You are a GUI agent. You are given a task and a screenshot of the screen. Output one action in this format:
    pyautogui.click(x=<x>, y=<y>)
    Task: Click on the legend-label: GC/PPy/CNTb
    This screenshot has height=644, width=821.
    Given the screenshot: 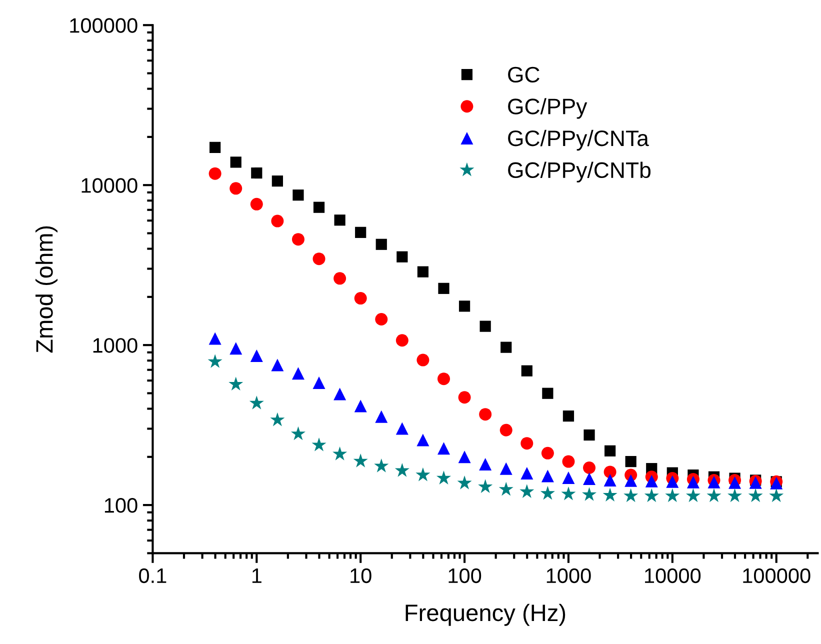 What is the action you would take?
    pyautogui.click(x=579, y=172)
    